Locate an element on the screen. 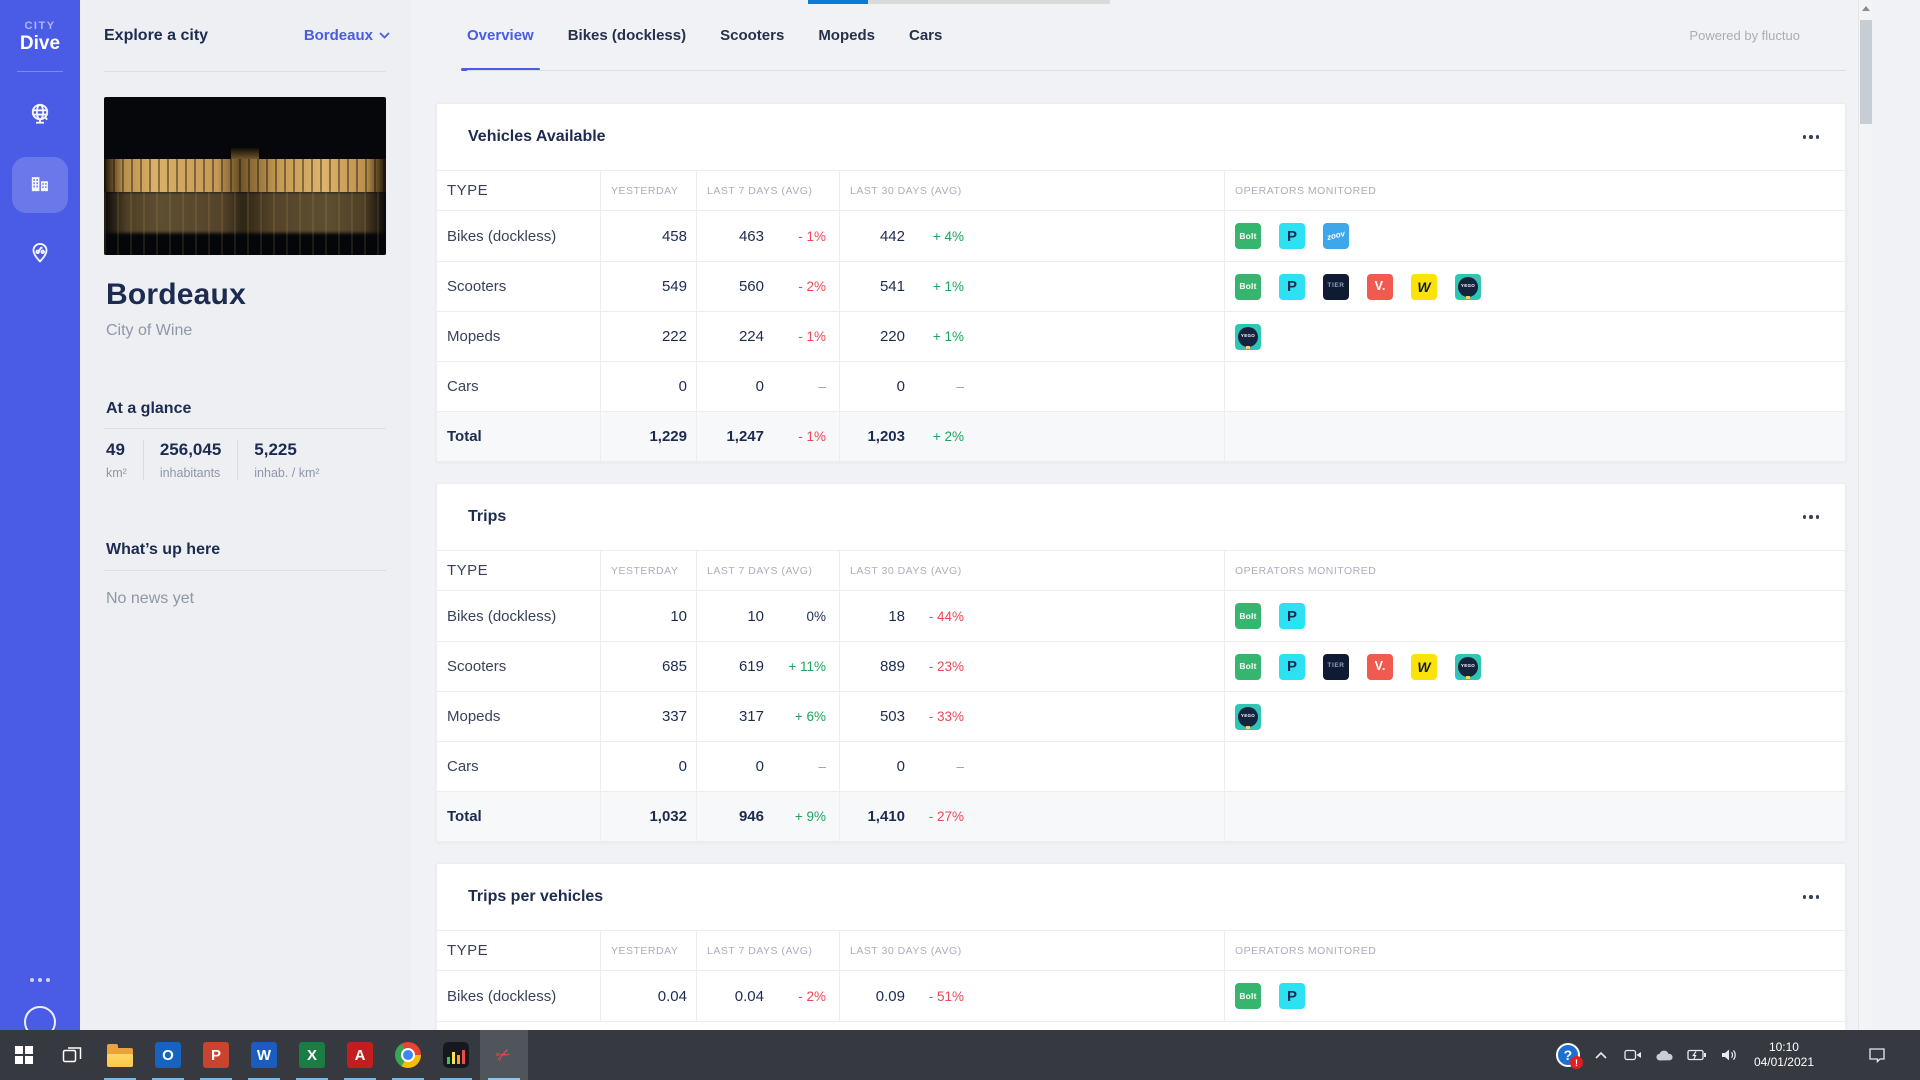 The height and width of the screenshot is (1080, 1920). tray-chevron-up-icon is located at coordinates (1601, 1055).